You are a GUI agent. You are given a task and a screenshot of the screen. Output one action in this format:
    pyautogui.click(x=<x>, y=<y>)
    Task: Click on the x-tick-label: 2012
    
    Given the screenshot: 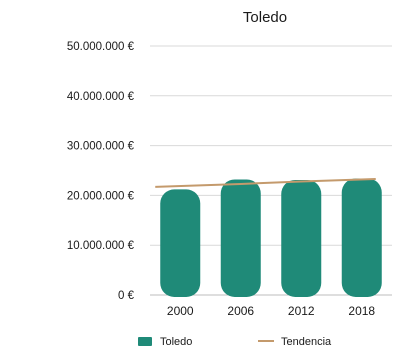 What is the action you would take?
    pyautogui.click(x=301, y=311)
    